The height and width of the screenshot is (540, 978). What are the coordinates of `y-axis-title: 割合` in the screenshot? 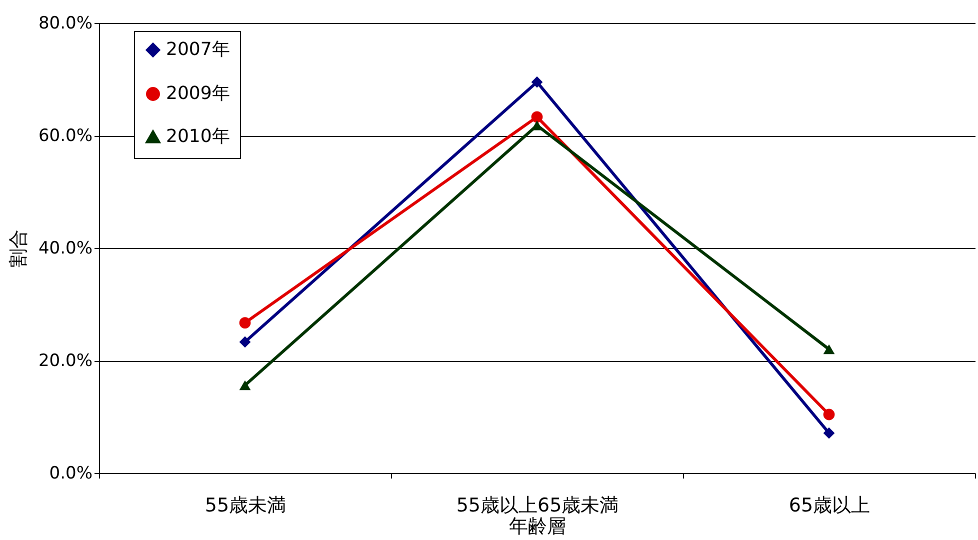 It's located at (18, 249).